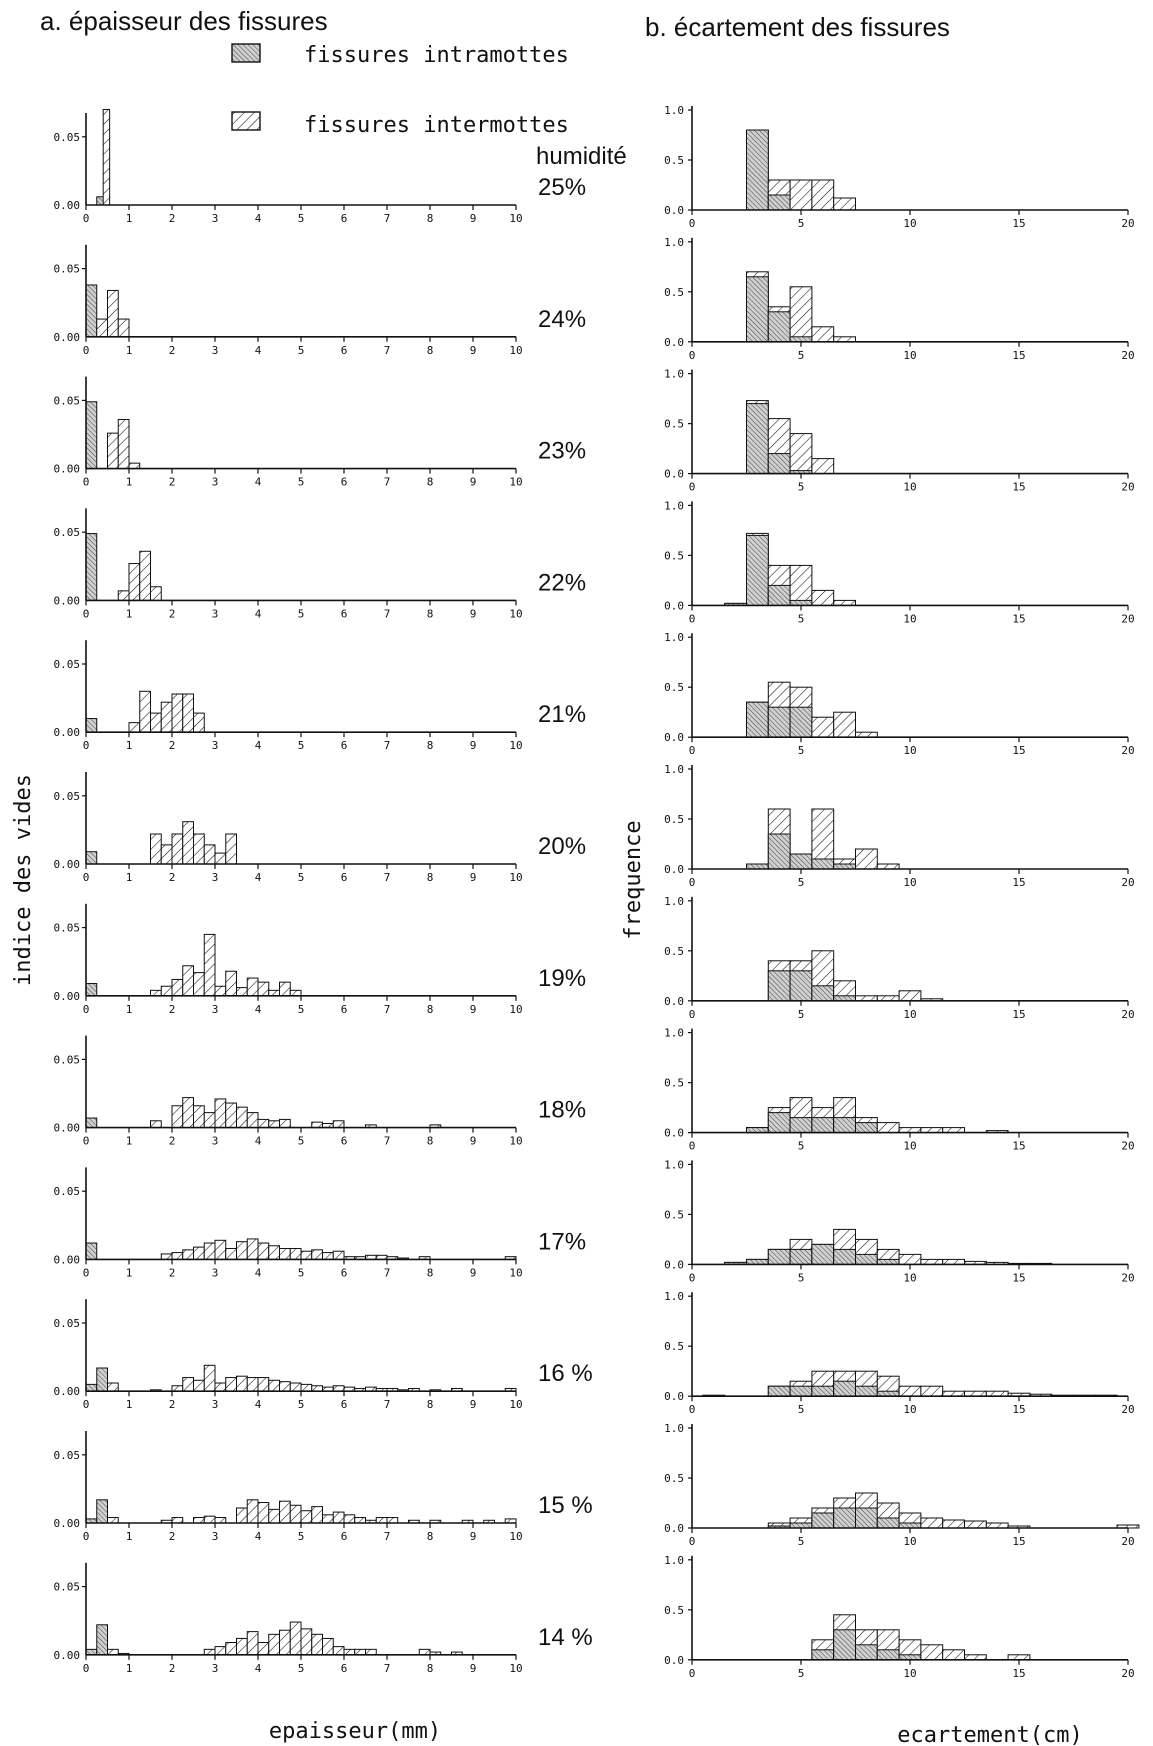 The image size is (1153, 1746). Describe the element at coordinates (323, 1355) in the screenshot. I see `panel-a-row: 0 1 2 3 4 5 6 7 8 9 10 0.00 0.05 16 %` at that location.